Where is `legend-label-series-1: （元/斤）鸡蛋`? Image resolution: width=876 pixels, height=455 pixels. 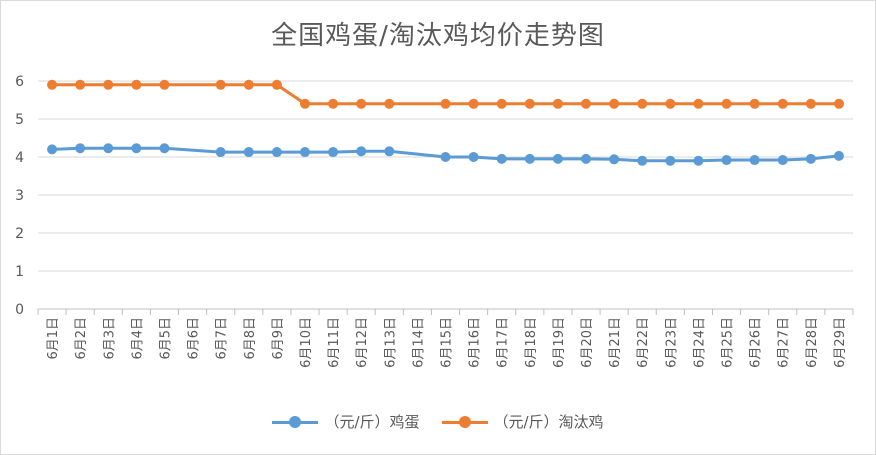 legend-label-series-1: （元/斤）鸡蛋 is located at coordinates (372, 422).